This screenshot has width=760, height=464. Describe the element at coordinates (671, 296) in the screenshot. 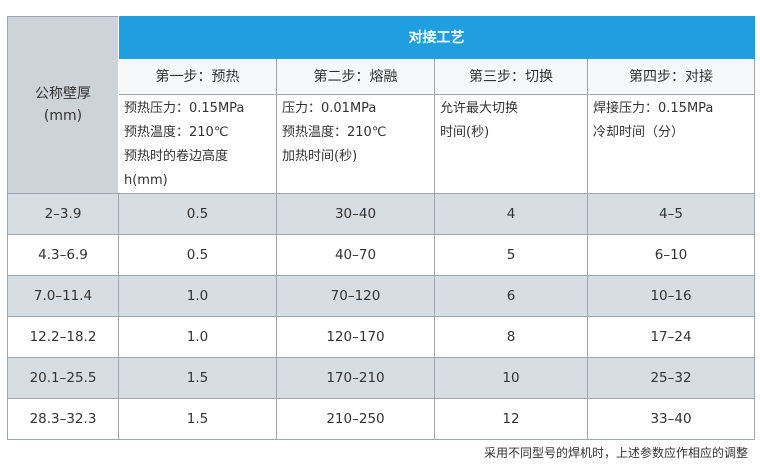

I see `joint-cell: 10–16` at that location.